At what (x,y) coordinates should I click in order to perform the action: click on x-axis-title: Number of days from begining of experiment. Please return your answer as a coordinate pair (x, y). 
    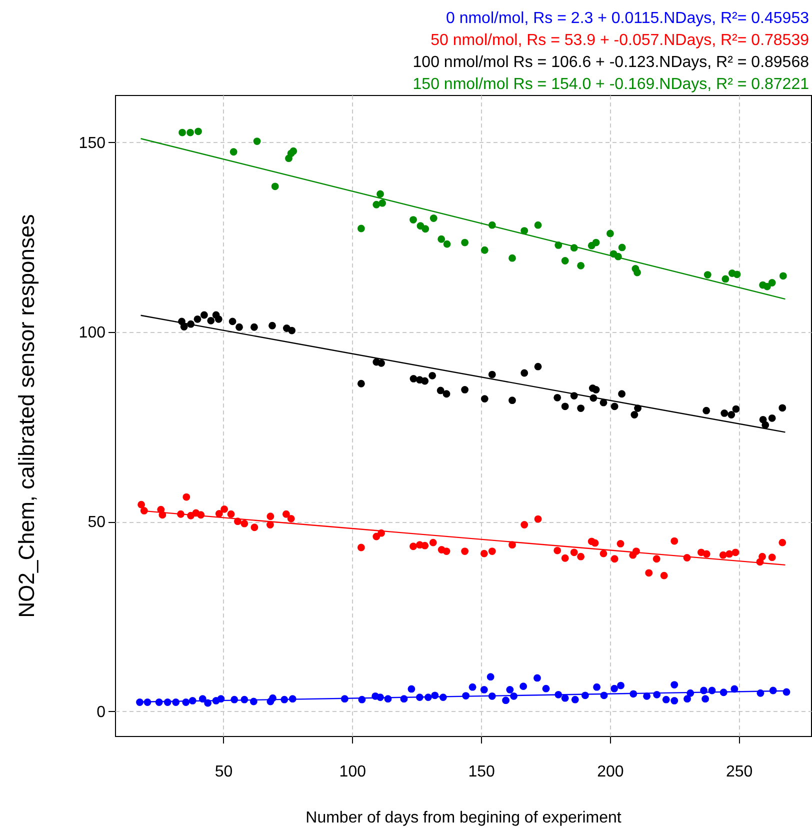
    Looking at the image, I should click on (464, 818).